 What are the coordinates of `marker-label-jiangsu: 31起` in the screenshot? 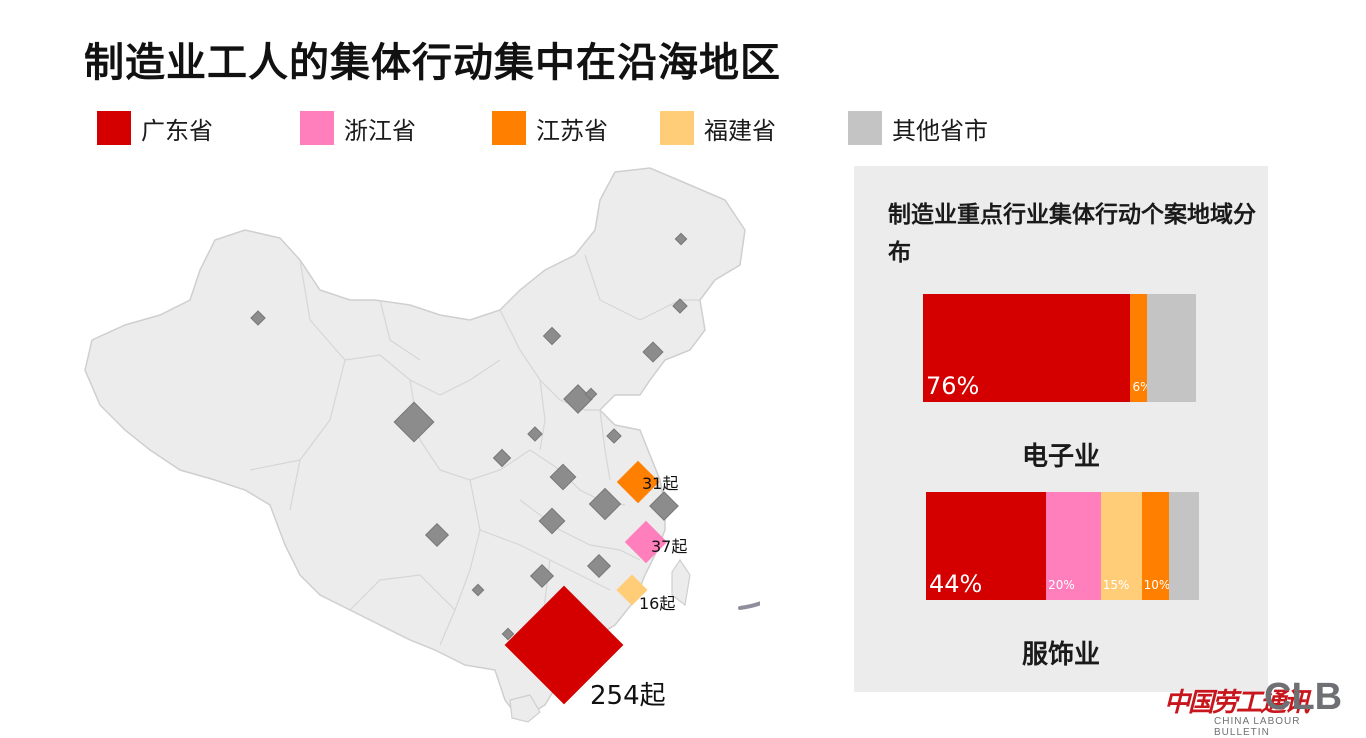 It's located at (660, 483).